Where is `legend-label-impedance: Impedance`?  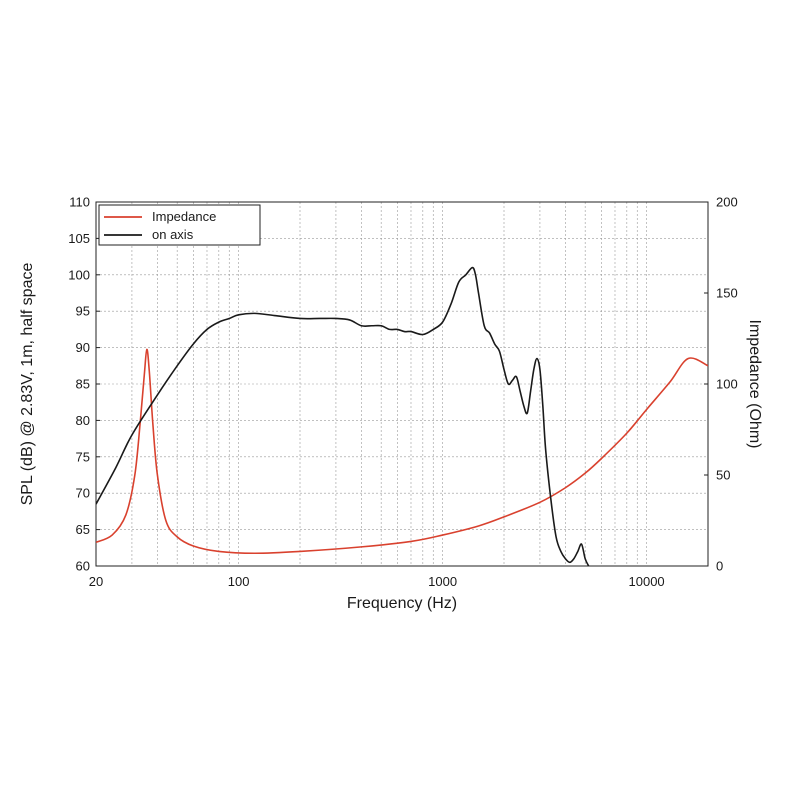 legend-label-impedance: Impedance is located at coordinates (184, 216).